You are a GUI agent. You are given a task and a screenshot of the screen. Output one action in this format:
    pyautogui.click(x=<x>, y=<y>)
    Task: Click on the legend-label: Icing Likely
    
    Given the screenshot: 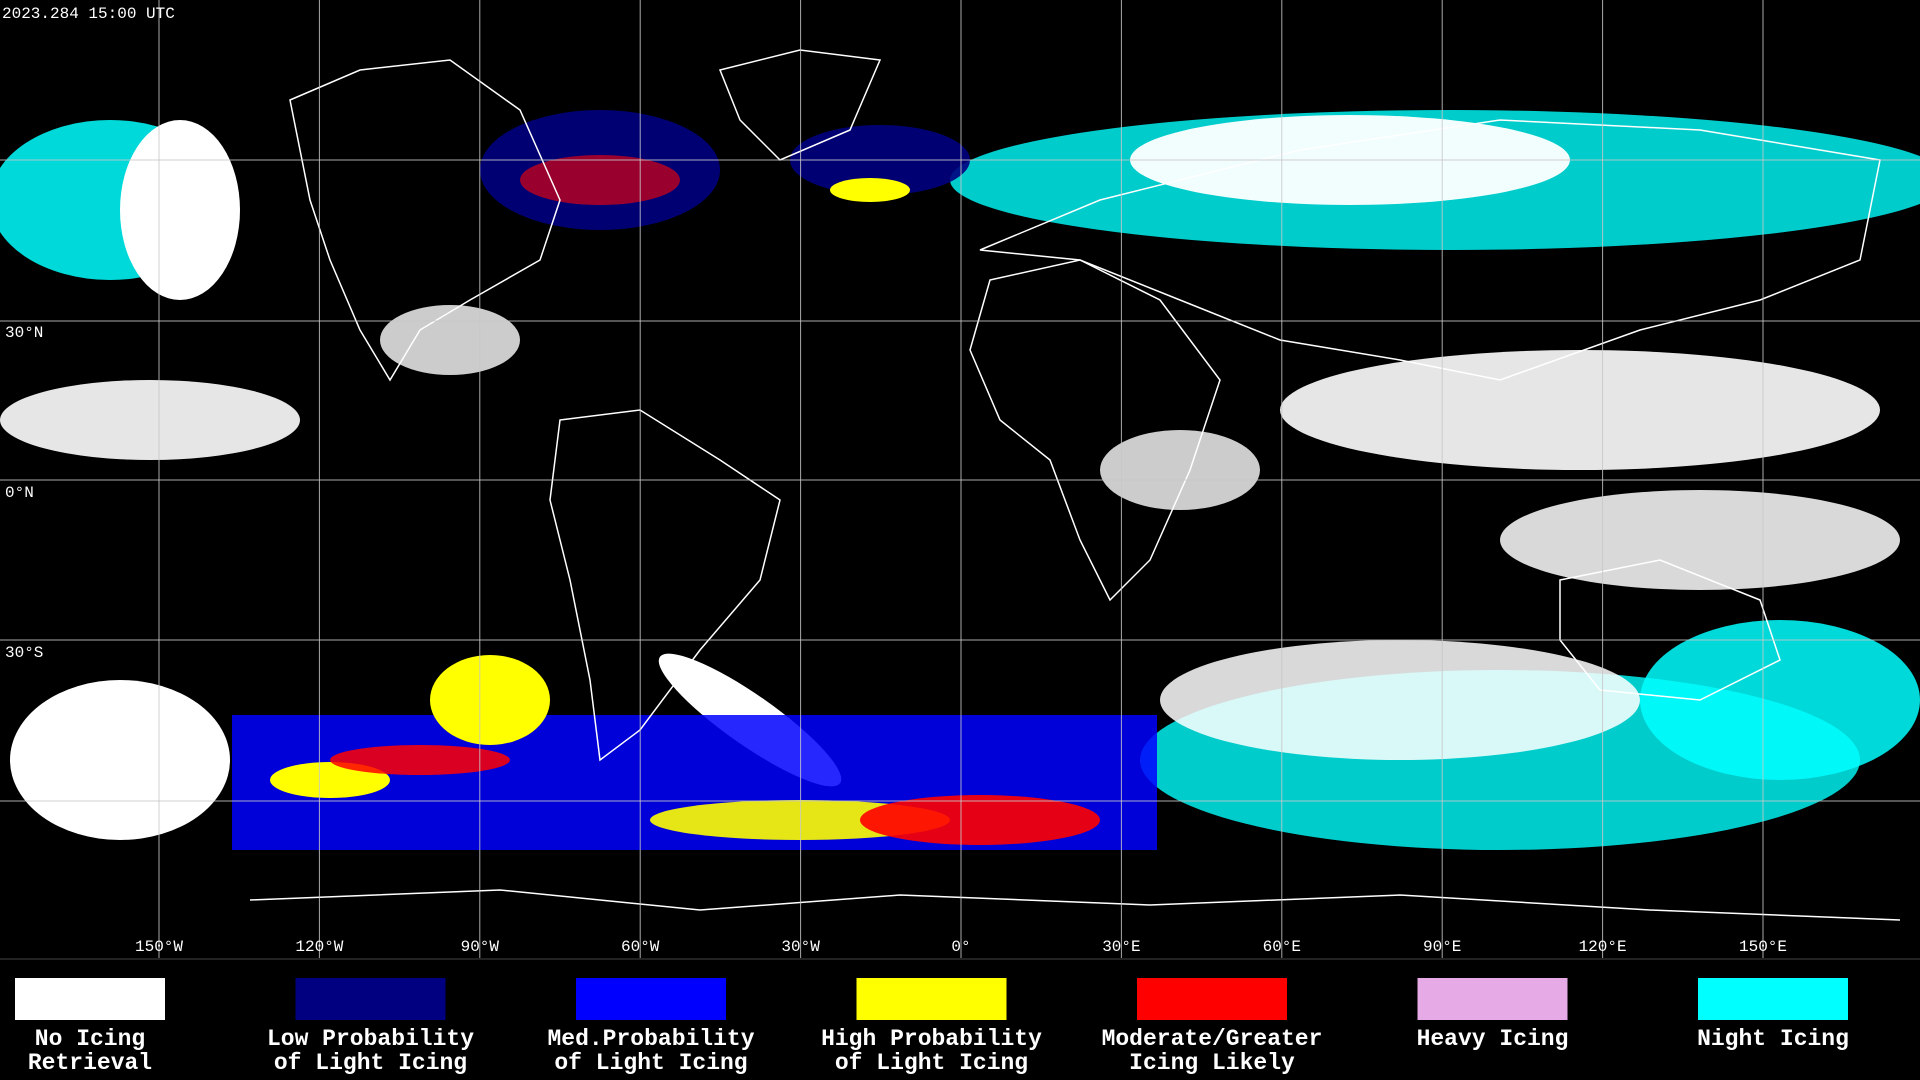 What is the action you would take?
    pyautogui.click(x=1212, y=1063)
    